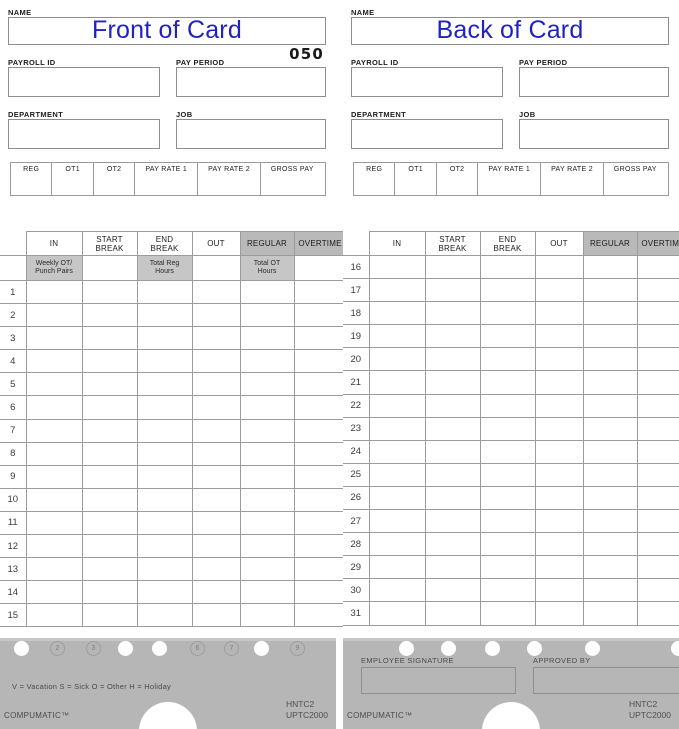 This screenshot has height=729, width=679. Describe the element at coordinates (57, 648) in the screenshot. I see `punch-hole-2: 2` at that location.